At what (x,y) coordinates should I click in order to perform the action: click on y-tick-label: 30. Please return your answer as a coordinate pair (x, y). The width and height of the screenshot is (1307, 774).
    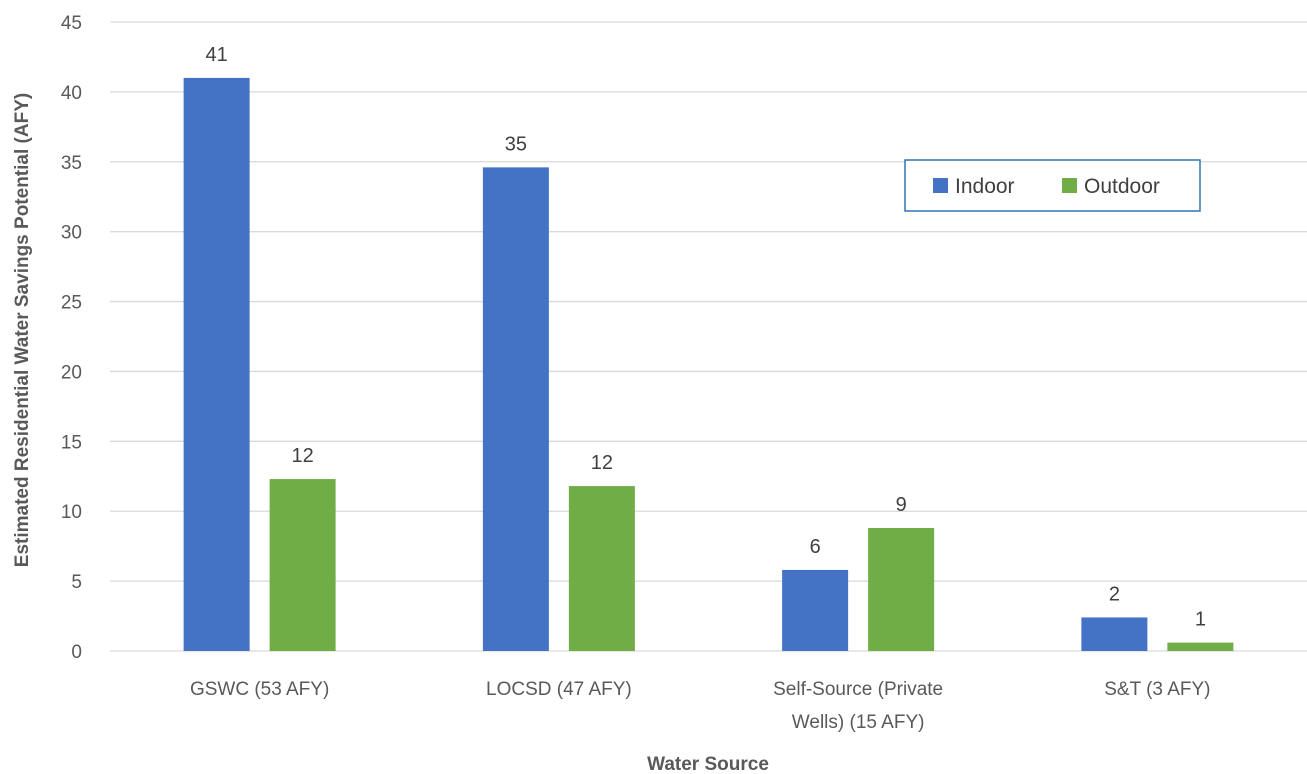
    Looking at the image, I should click on (71, 233).